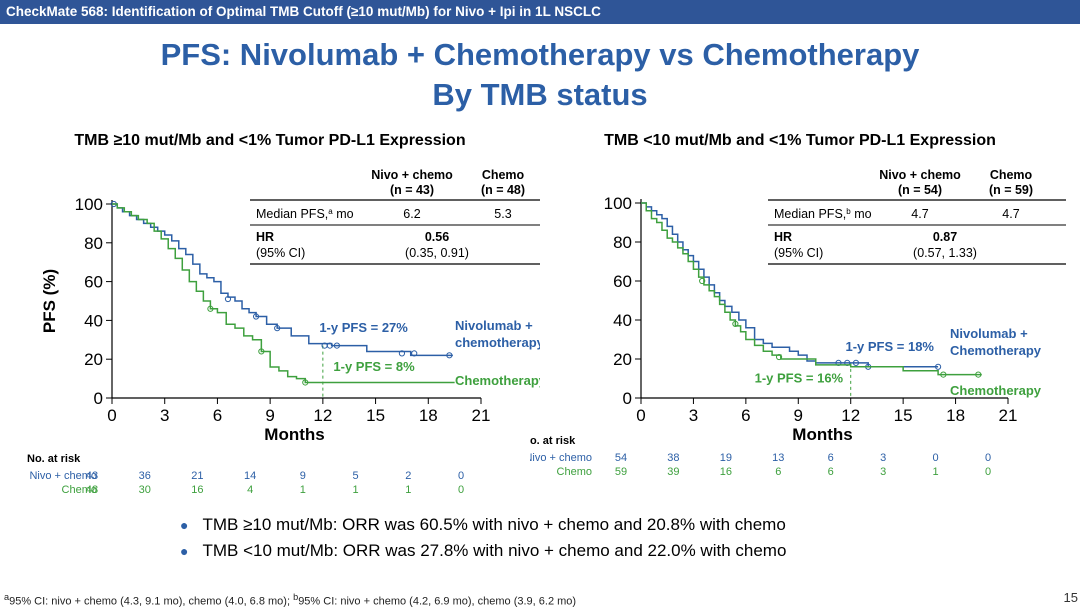 Image resolution: width=1080 pixels, height=614 pixels. I want to click on y-tick-label: 0, so click(627, 398).